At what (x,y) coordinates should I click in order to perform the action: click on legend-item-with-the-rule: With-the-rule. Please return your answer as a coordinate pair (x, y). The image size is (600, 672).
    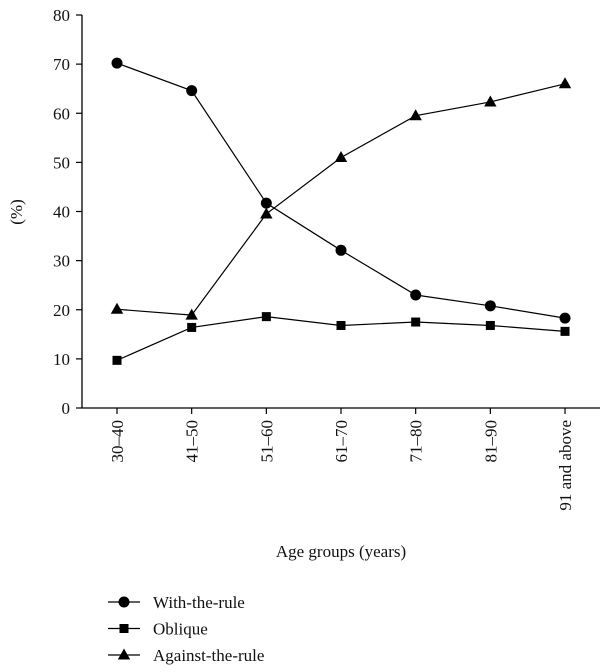
    Looking at the image, I should click on (176, 602).